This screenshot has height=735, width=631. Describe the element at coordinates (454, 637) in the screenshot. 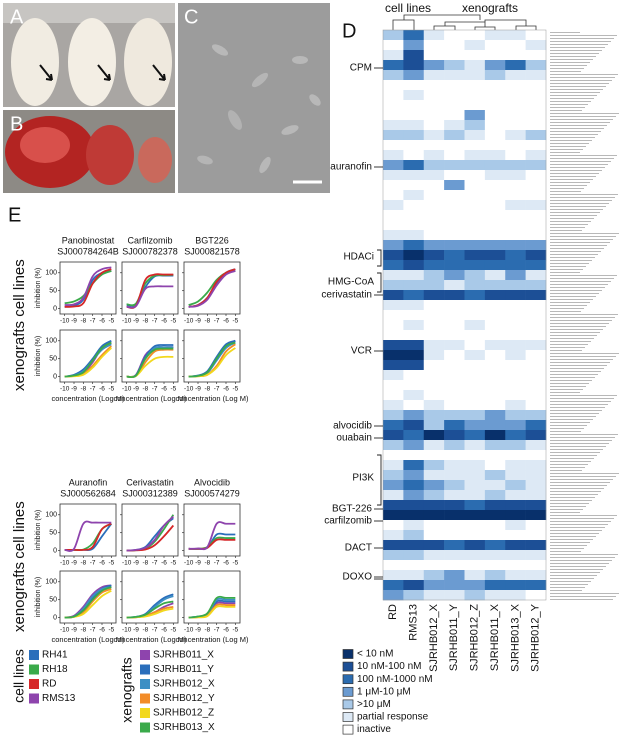

I see `column-label: SJRHB011_Y` at that location.